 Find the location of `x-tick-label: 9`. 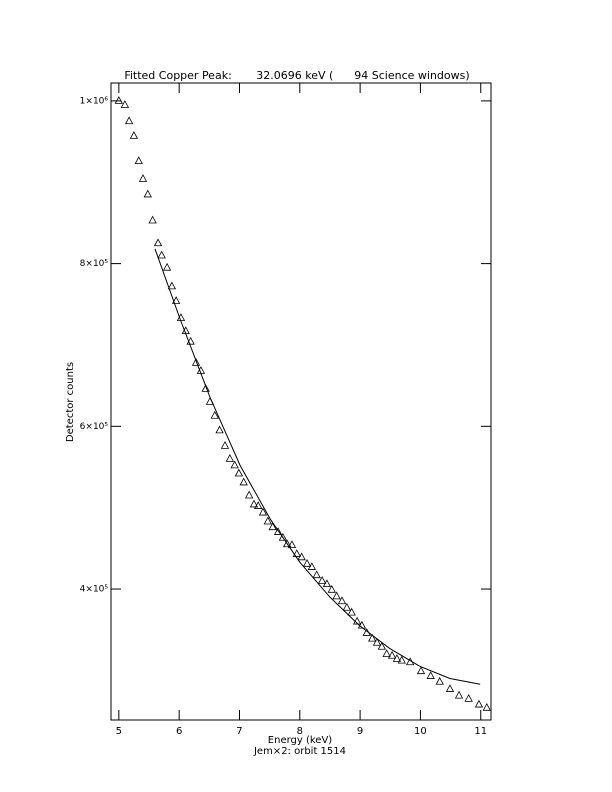

x-tick-label: 9 is located at coordinates (360, 731).